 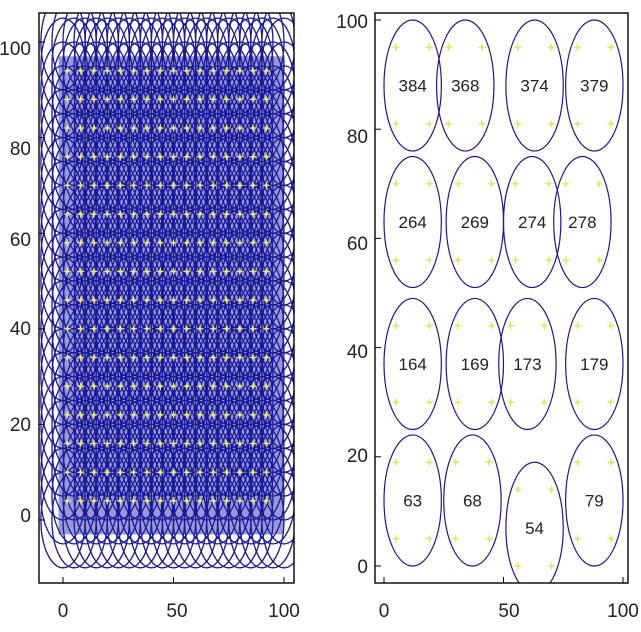 What do you see at coordinates (25, 516) in the screenshot?
I see `left-ytick-label: 0` at bounding box center [25, 516].